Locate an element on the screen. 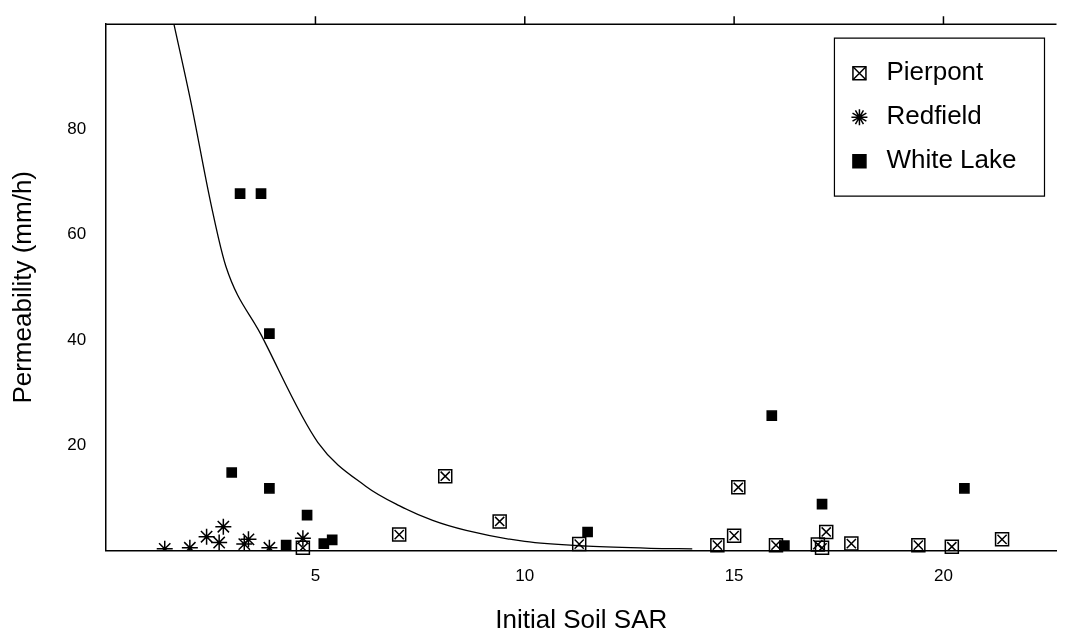  x-tick-label: 20 is located at coordinates (943, 576).